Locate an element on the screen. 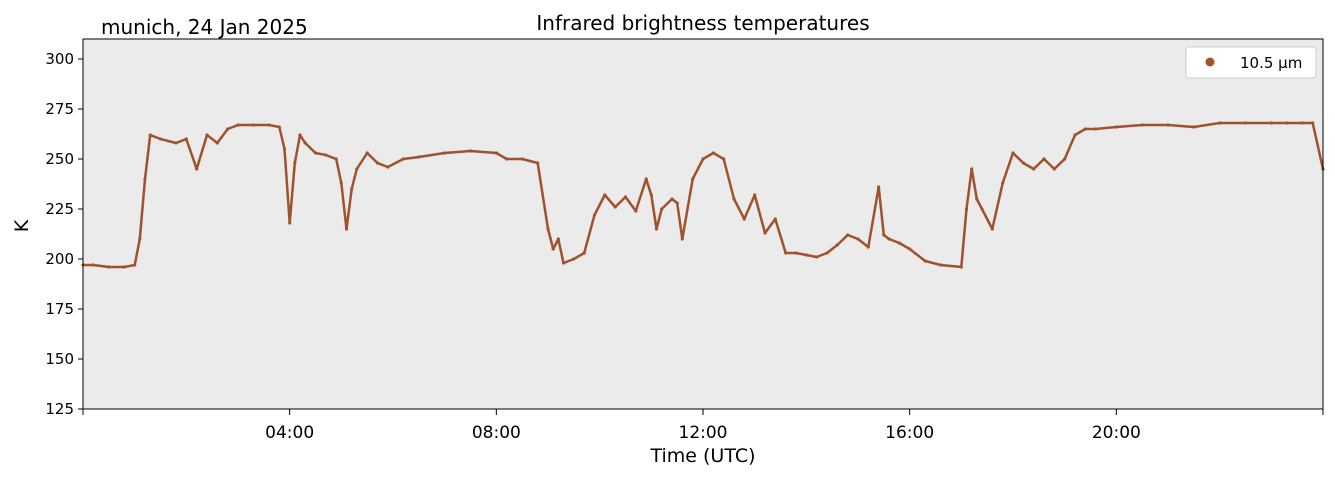 The height and width of the screenshot is (478, 1335). y-axis: 125 150 175 200 225 250 275 300 is located at coordinates (64, 234).